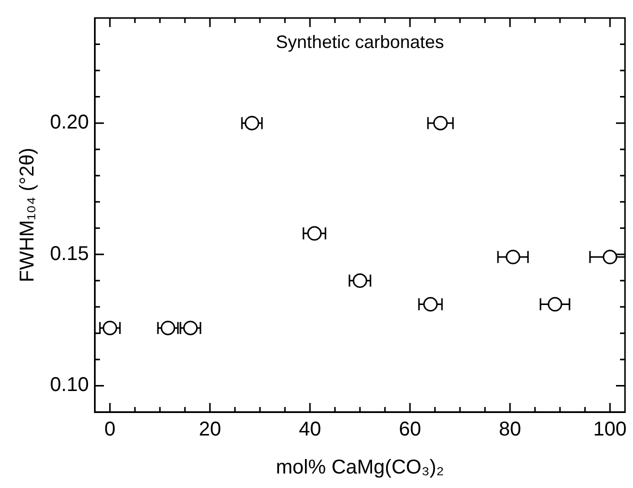 This screenshot has height=488, width=633. I want to click on x-tick-label: 20, so click(210, 429).